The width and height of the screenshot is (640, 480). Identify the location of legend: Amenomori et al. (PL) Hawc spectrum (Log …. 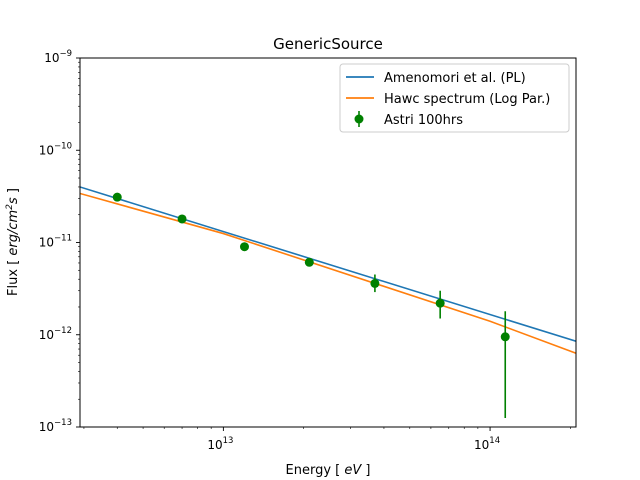
(454, 98).